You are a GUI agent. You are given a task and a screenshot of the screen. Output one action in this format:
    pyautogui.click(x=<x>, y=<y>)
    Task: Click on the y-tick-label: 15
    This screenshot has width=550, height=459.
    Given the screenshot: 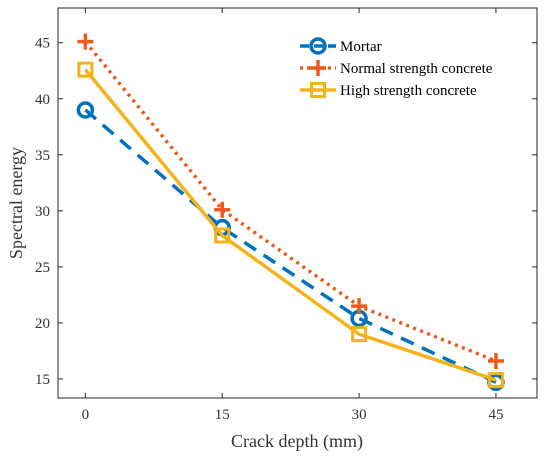 What is the action you would take?
    pyautogui.click(x=42, y=380)
    